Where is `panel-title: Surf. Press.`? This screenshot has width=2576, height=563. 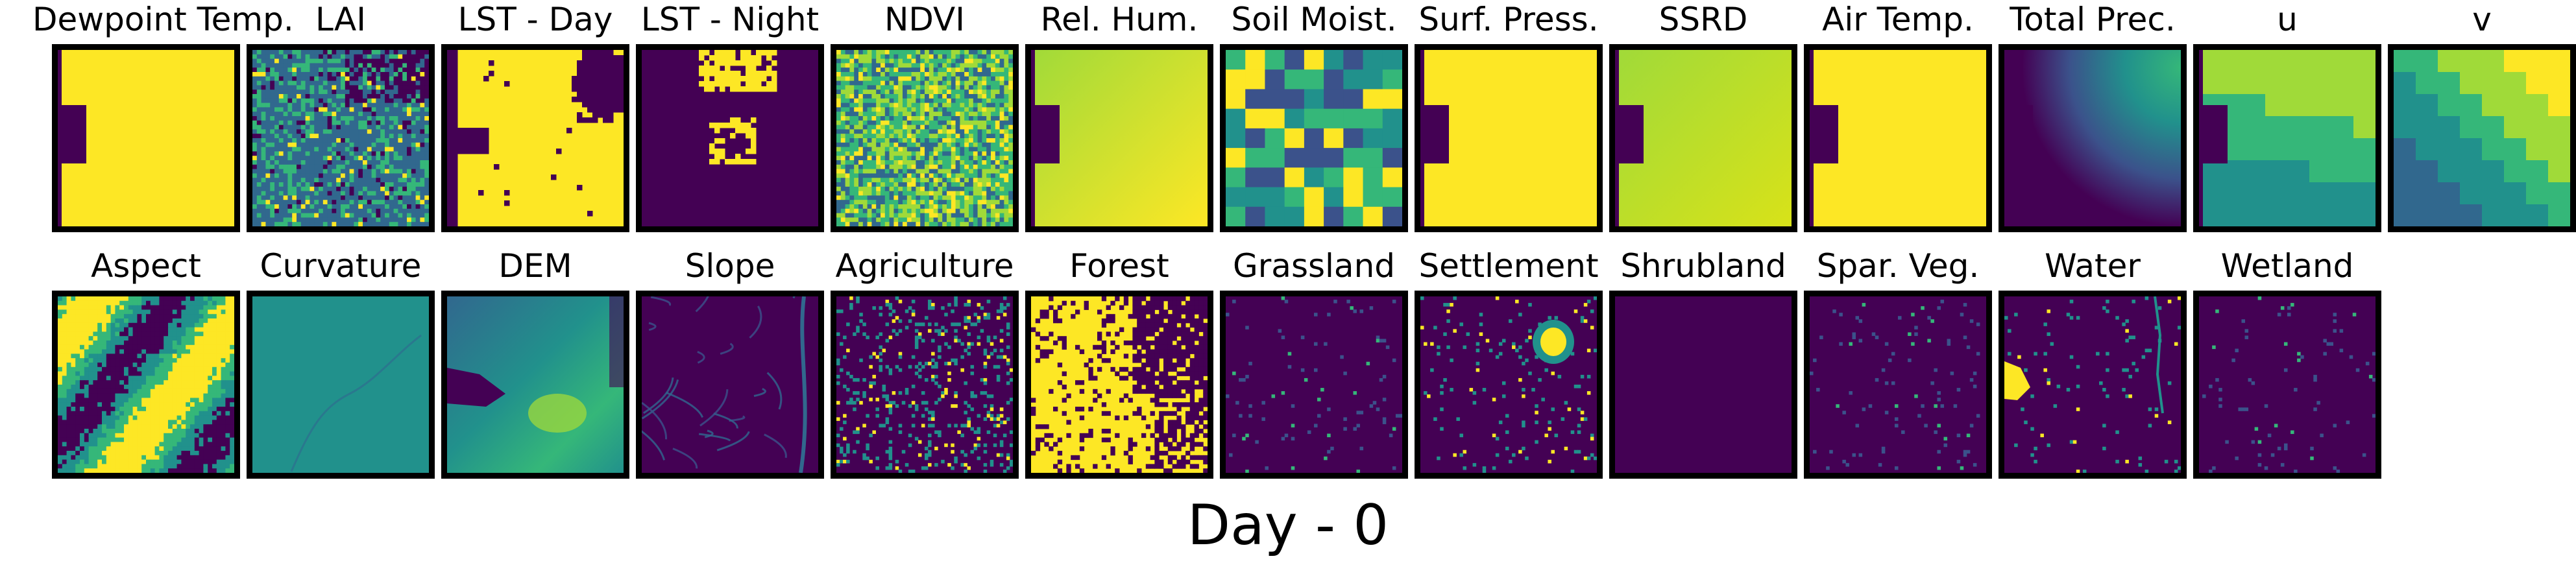 panel-title: Surf. Press. is located at coordinates (1508, 19).